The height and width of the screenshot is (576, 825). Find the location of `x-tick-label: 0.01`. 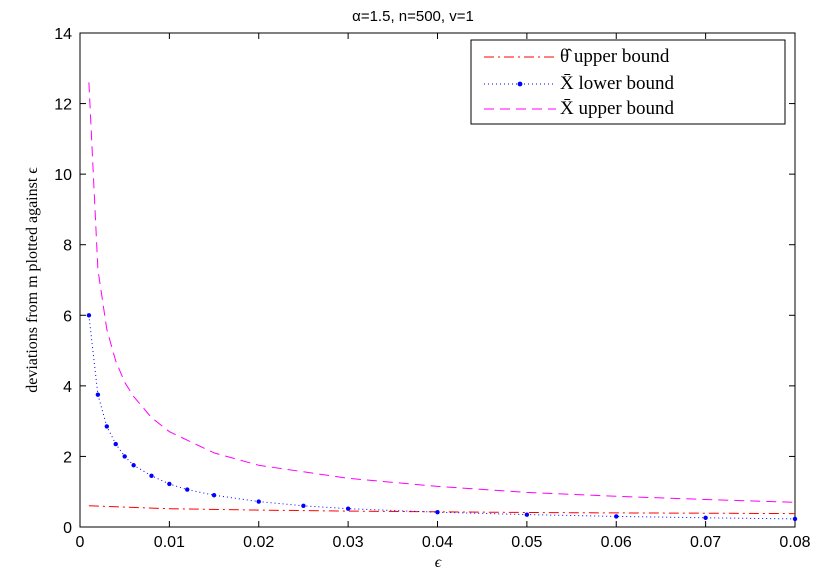

x-tick-label: 0.01 is located at coordinates (169, 542).